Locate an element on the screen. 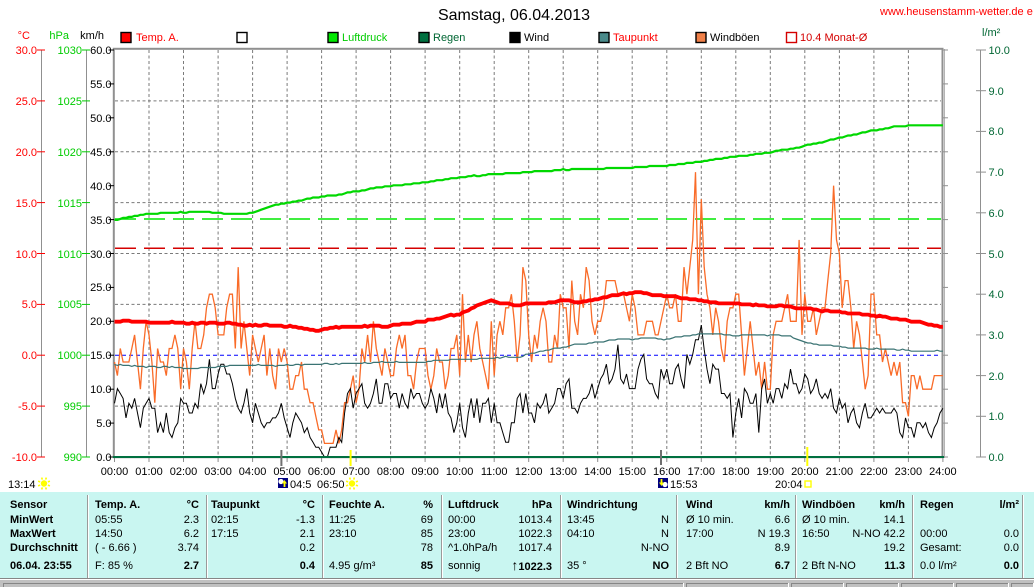  svg-text: 1000 is located at coordinates (70, 356).